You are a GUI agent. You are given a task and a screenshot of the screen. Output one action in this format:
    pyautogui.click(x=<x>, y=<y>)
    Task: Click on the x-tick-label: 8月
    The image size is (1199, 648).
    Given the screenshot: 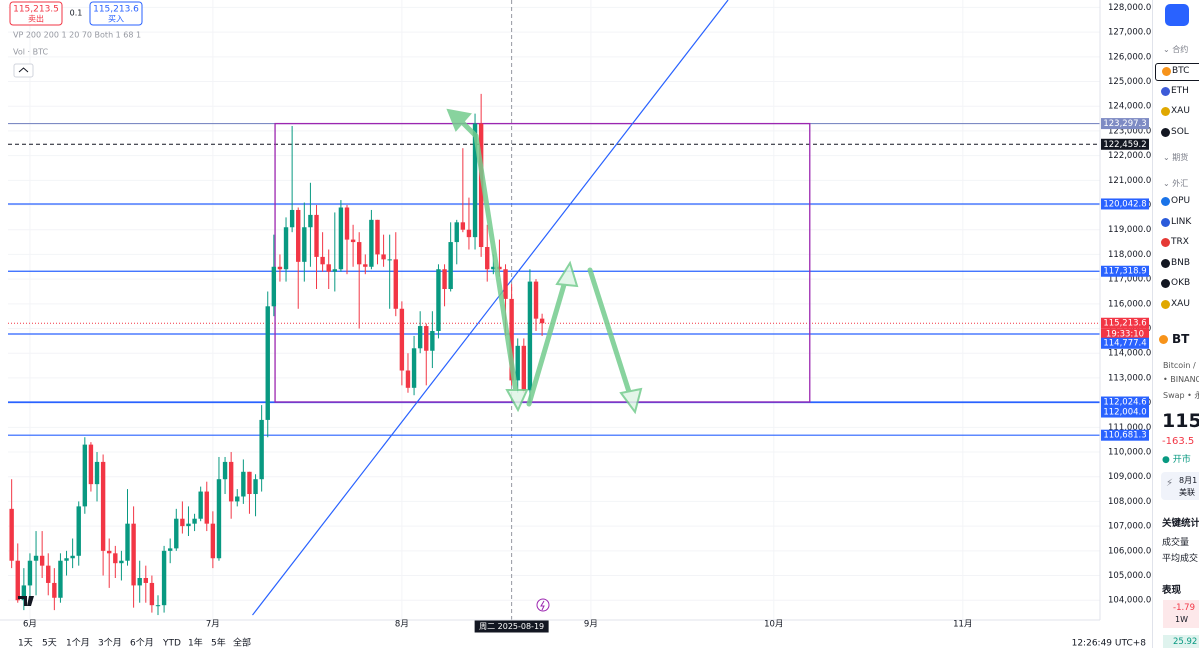 What is the action you would take?
    pyautogui.click(x=402, y=625)
    